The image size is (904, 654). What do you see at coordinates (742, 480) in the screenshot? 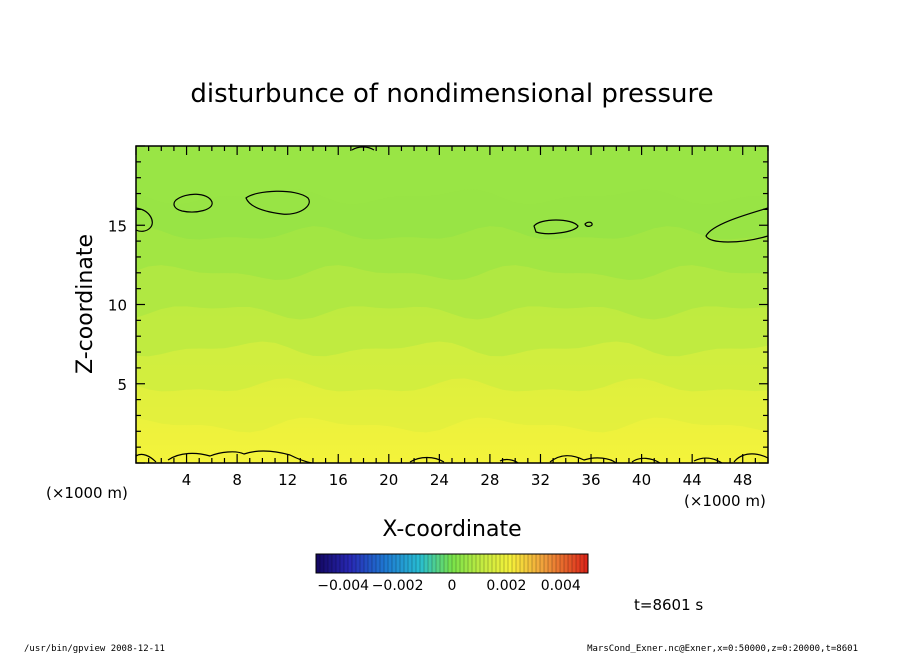
I see `x-tick-label: 48` at bounding box center [742, 480].